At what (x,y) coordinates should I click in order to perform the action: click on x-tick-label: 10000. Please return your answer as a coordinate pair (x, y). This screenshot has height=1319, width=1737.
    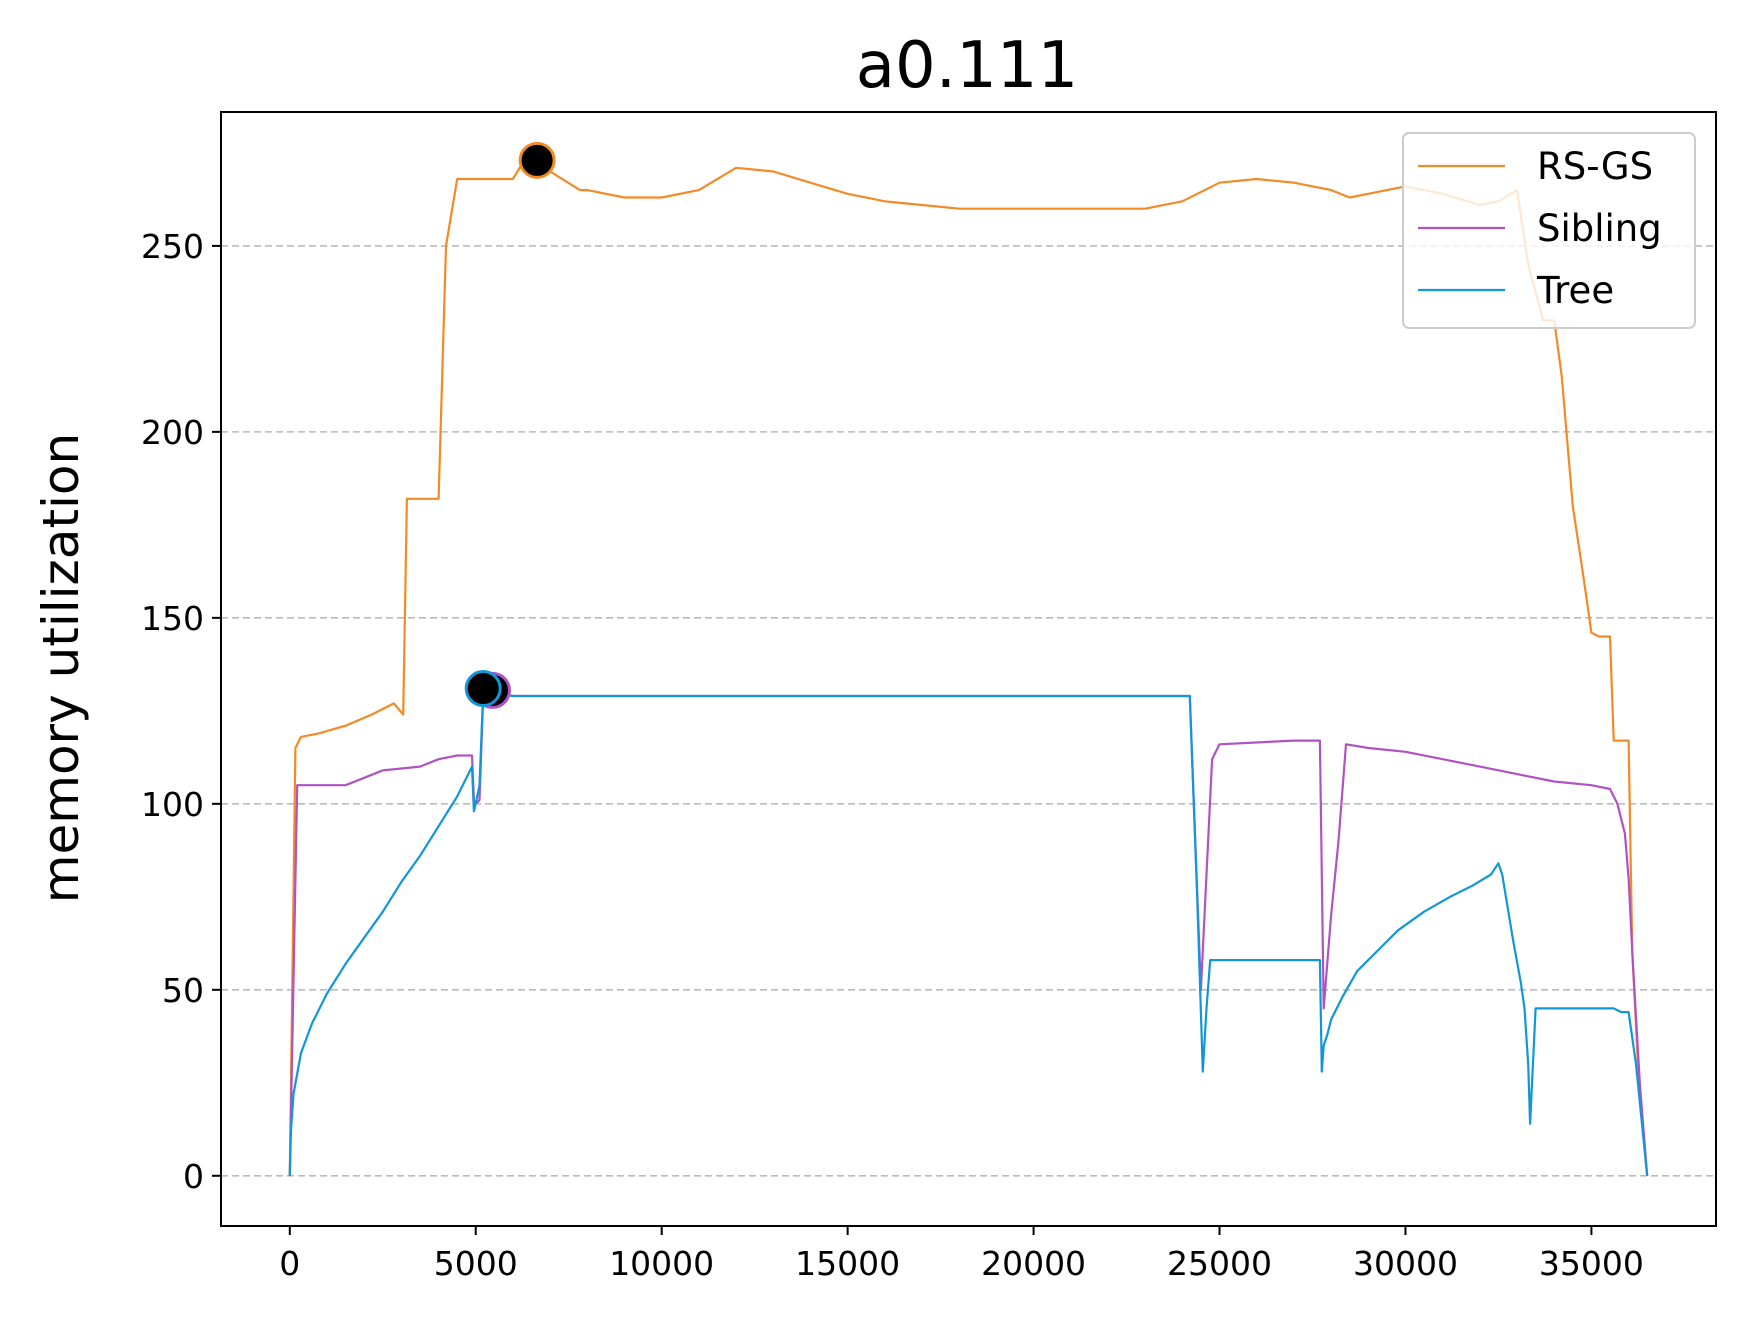
    Looking at the image, I should click on (661, 1263).